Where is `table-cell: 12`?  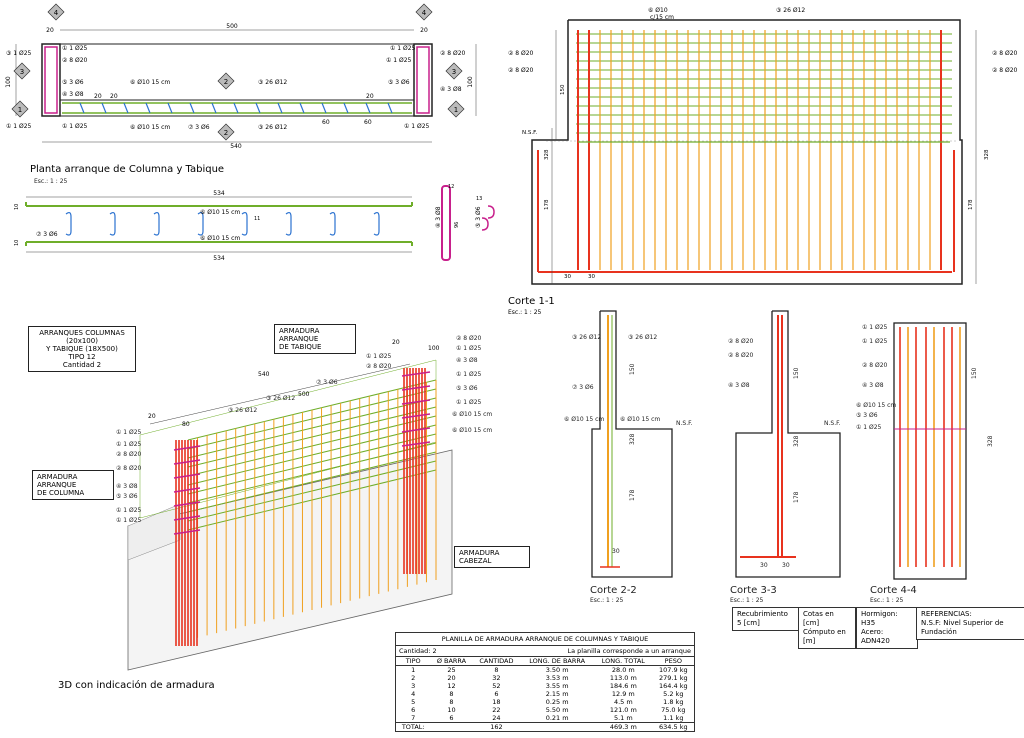
table-cell: 12 is located at coordinates (451, 686).